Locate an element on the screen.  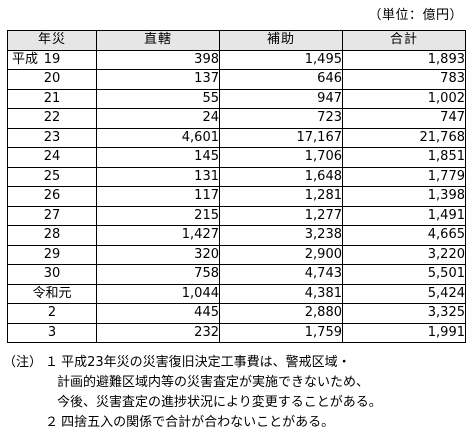
year-label: 21 is located at coordinates (52, 98).